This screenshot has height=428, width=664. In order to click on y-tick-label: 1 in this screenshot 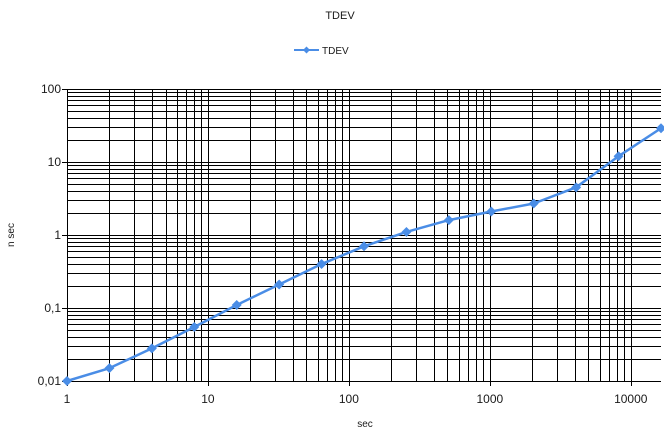, I will do `click(57, 235)`.